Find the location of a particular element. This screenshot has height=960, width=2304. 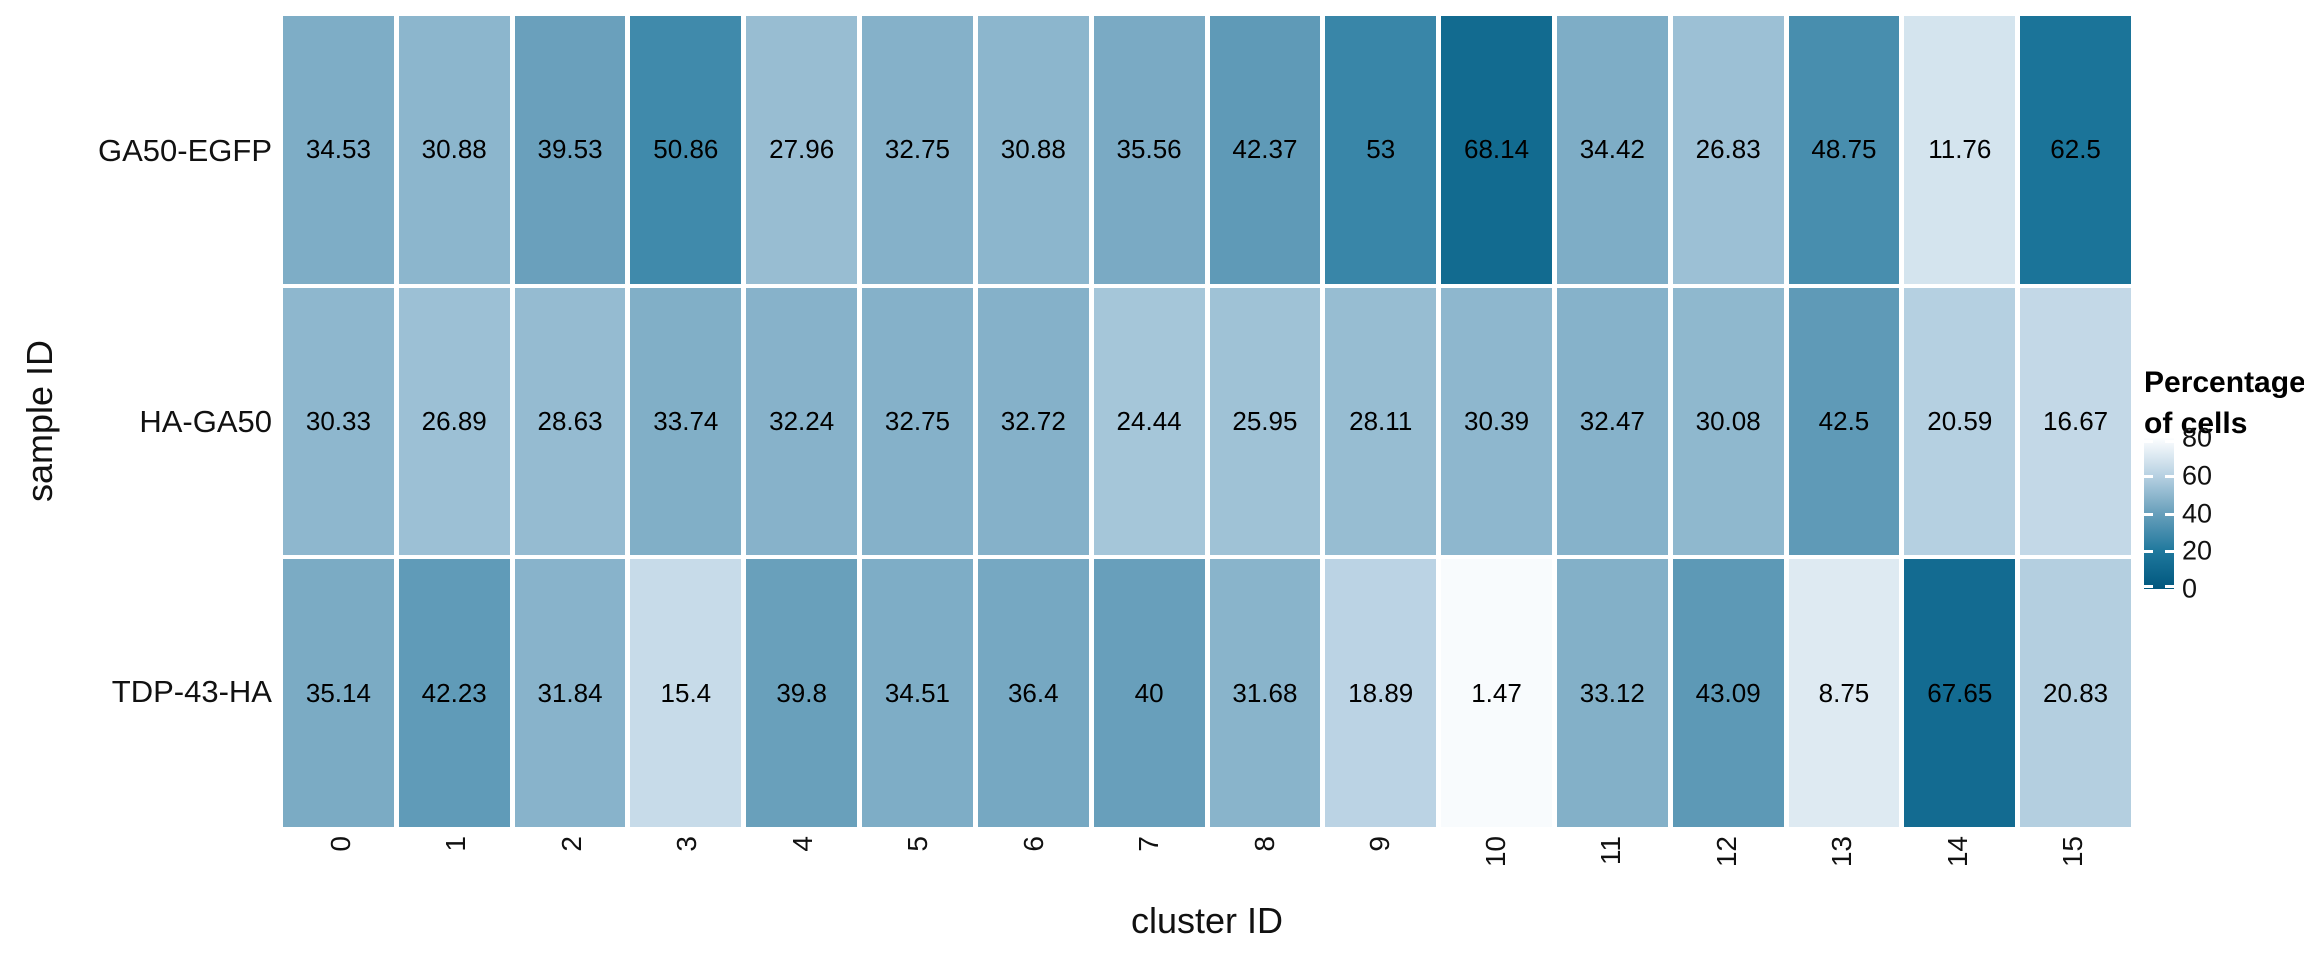

x-axis-label: 9 is located at coordinates (1380, 844).